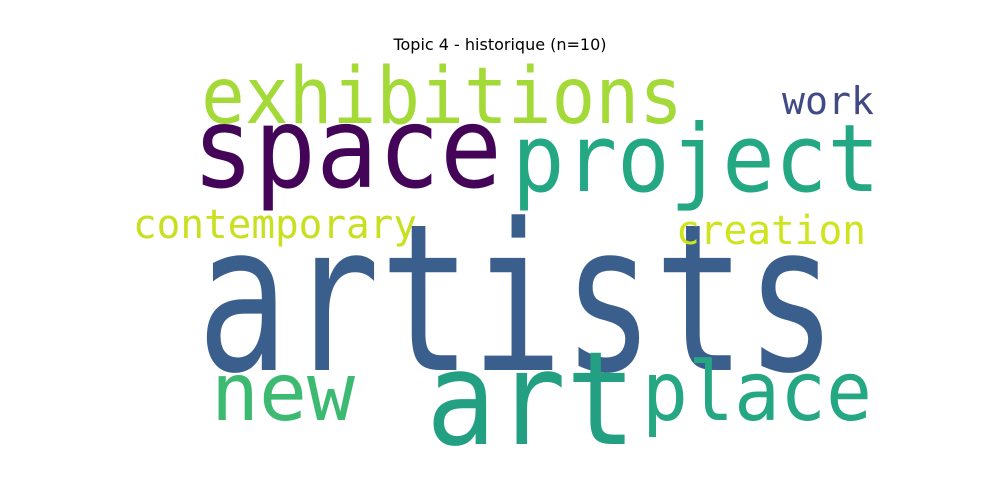  I want to click on chart-title: Topic 4 - historique (n=10), so click(500, 44).